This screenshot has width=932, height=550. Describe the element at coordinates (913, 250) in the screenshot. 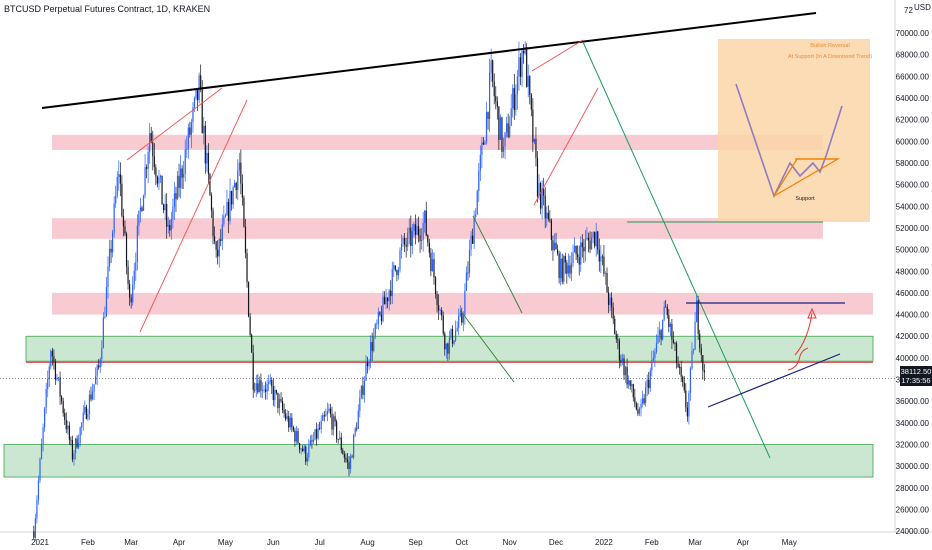

I see `price-tick: 50000.00` at that location.